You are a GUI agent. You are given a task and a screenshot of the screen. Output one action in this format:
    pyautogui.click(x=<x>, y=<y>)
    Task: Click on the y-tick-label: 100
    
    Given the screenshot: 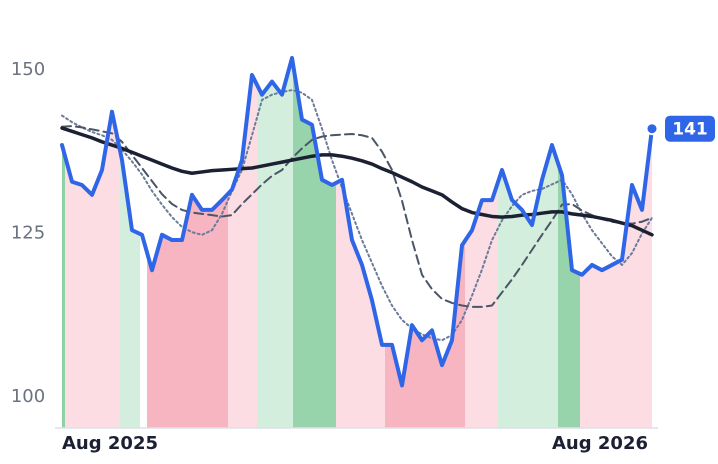 What is the action you would take?
    pyautogui.click(x=28, y=396)
    